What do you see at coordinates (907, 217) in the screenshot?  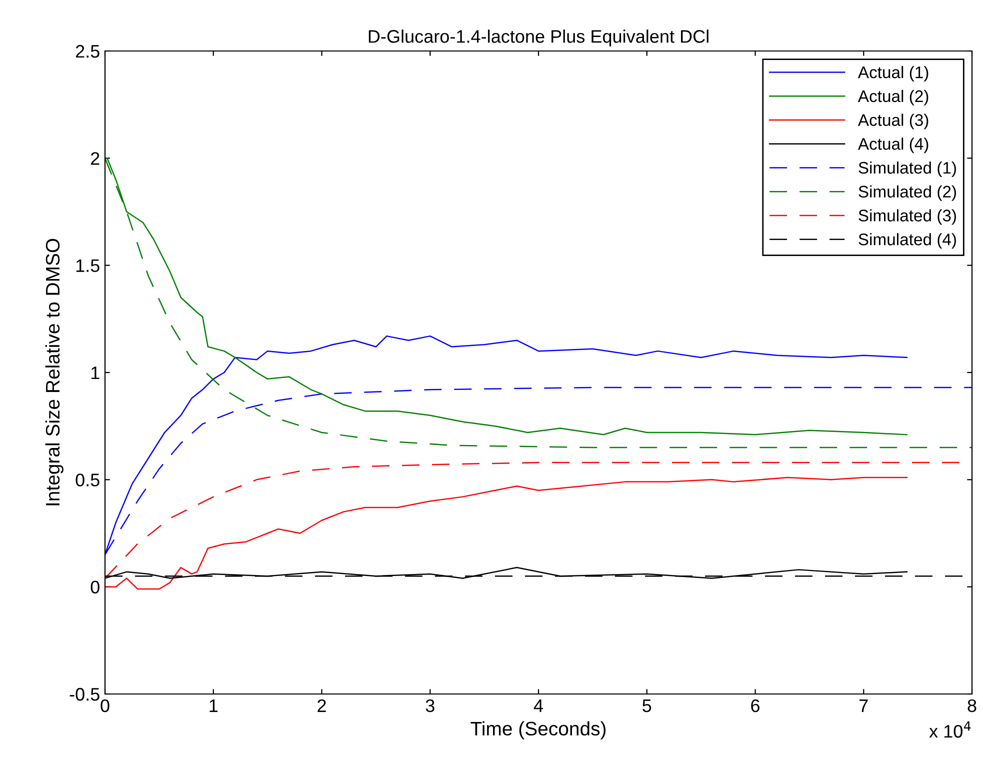 I see `legend-label: Simulated (3)` at bounding box center [907, 217].